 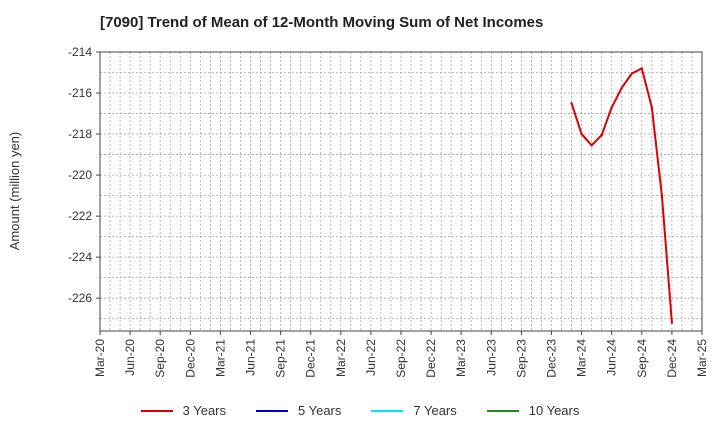 What do you see at coordinates (14, 191) in the screenshot?
I see `y-axis-label: Amount (million yen)` at bounding box center [14, 191].